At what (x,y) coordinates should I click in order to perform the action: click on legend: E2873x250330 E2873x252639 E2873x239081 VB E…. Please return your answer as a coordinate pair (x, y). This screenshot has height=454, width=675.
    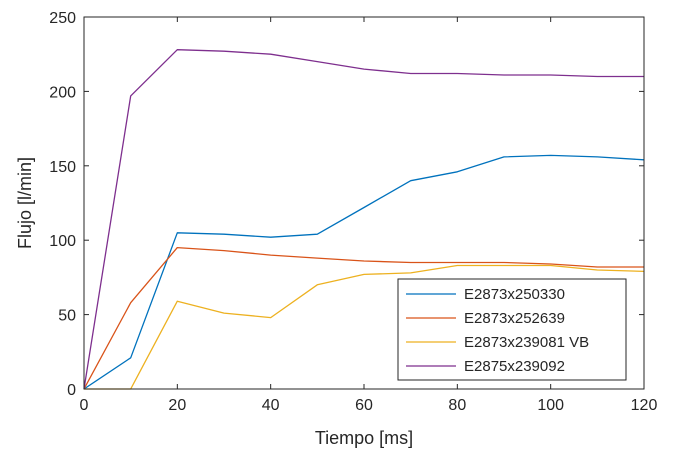
    Looking at the image, I should click on (512, 329).